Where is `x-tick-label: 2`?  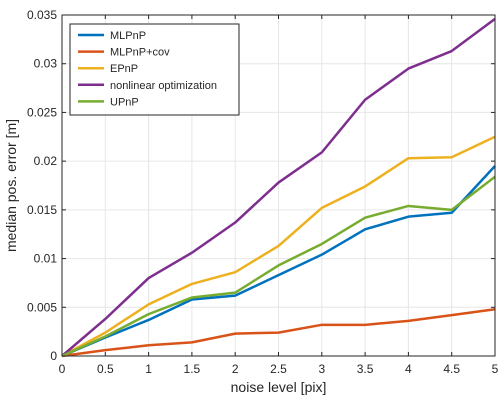 x-tick-label: 2 is located at coordinates (235, 369).